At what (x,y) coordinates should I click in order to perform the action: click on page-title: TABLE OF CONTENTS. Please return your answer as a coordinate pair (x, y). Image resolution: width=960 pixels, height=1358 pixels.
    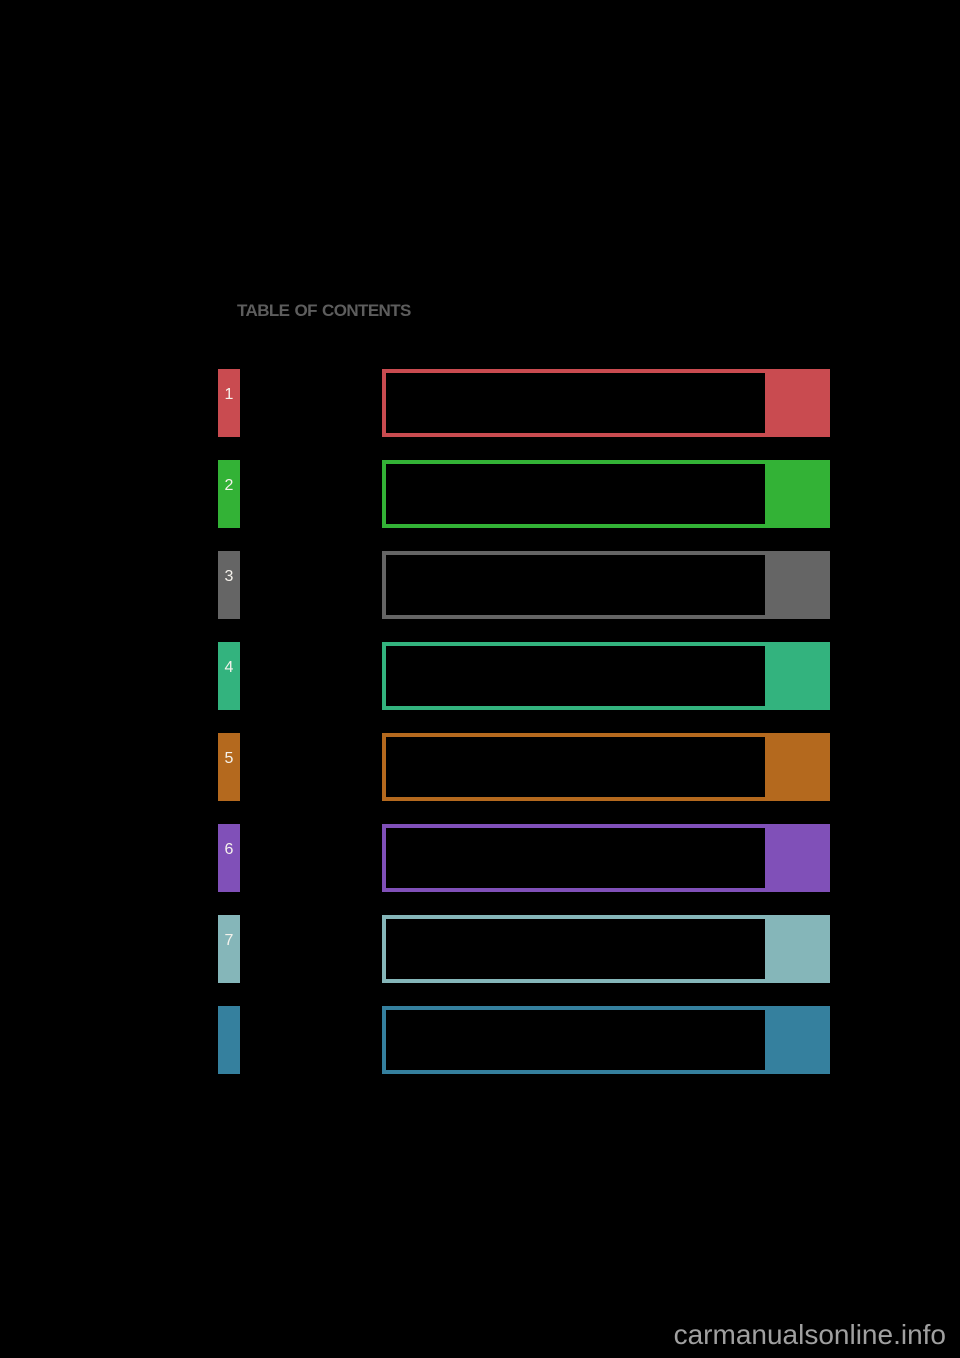
    Looking at the image, I should click on (324, 310).